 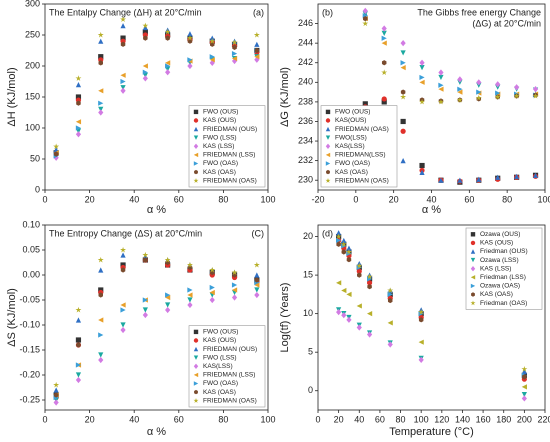 What do you see at coordinates (229, 375) in the screenshot?
I see `legend-label: FRIEDMAN (LSS)` at bounding box center [229, 375].